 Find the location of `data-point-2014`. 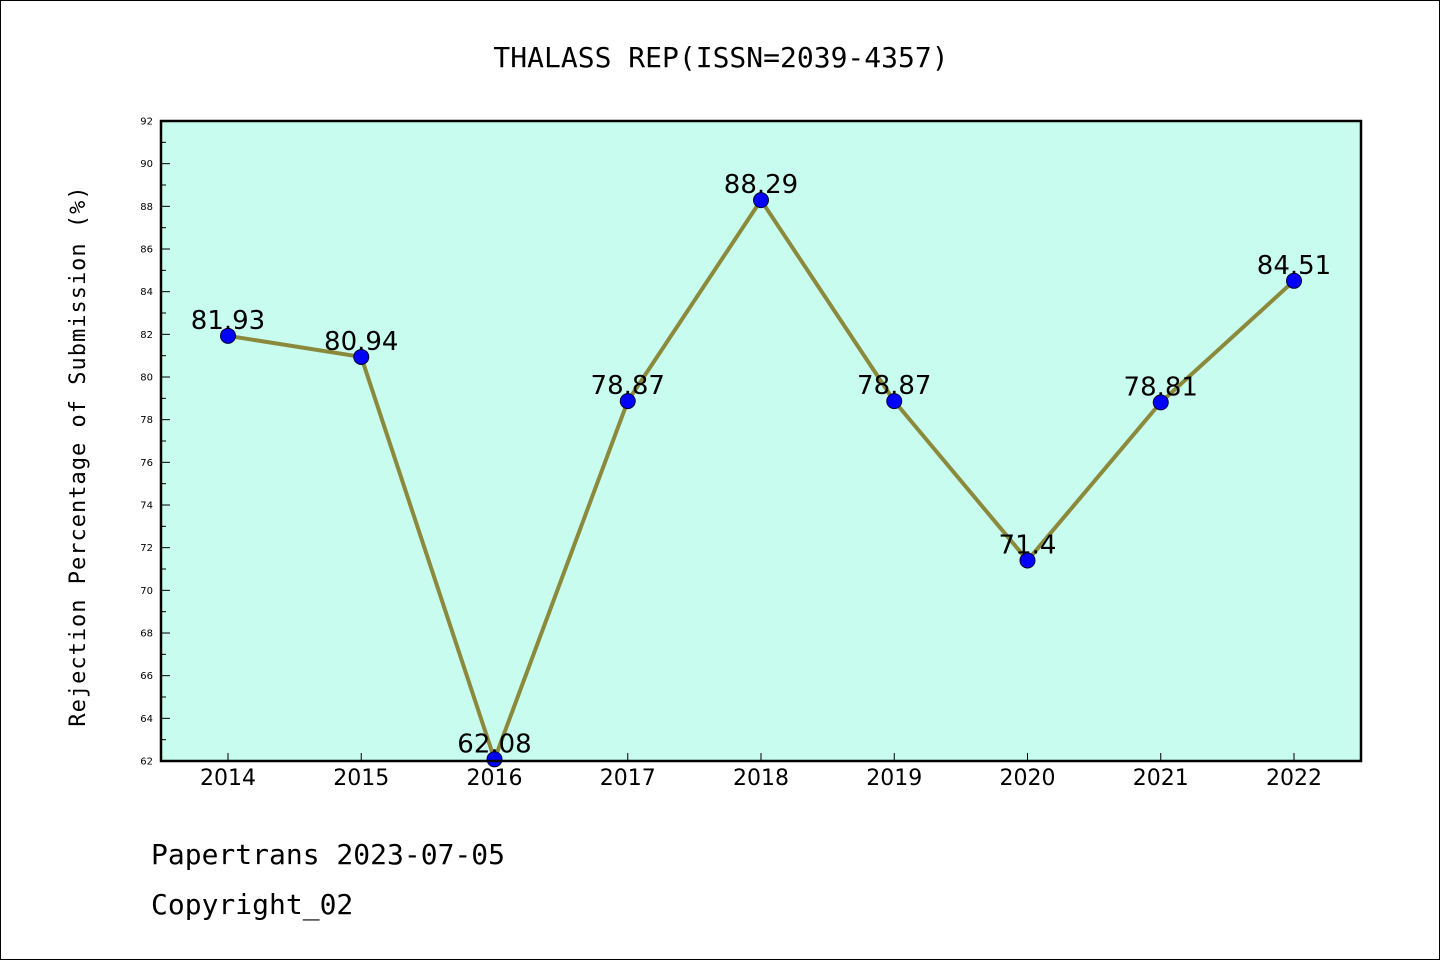

data-point-2014 is located at coordinates (228, 335).